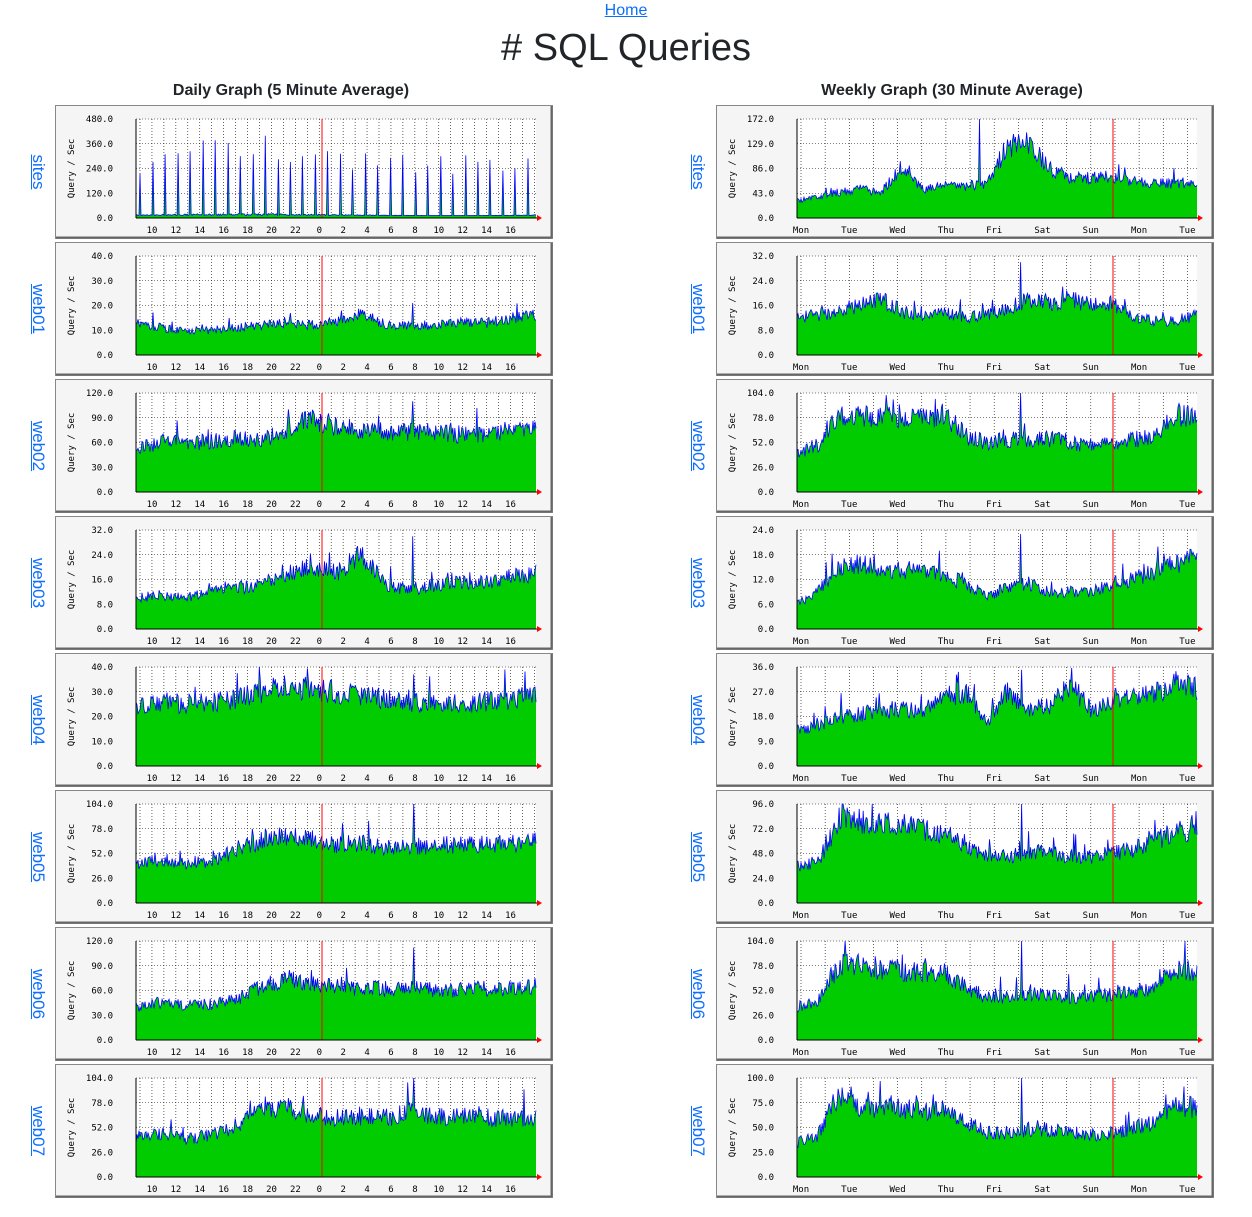 Image resolution: width=1252 pixels, height=1217 pixels. What do you see at coordinates (319, 1190) in the screenshot?
I see `x-tick-label: 0` at bounding box center [319, 1190].